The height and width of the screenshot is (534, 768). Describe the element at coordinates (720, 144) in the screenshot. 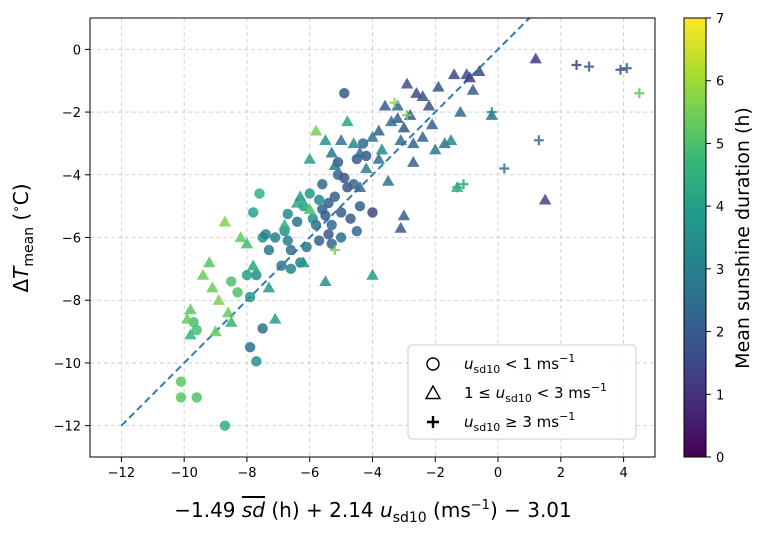

I see `colorbar-tick-label: 5` at that location.